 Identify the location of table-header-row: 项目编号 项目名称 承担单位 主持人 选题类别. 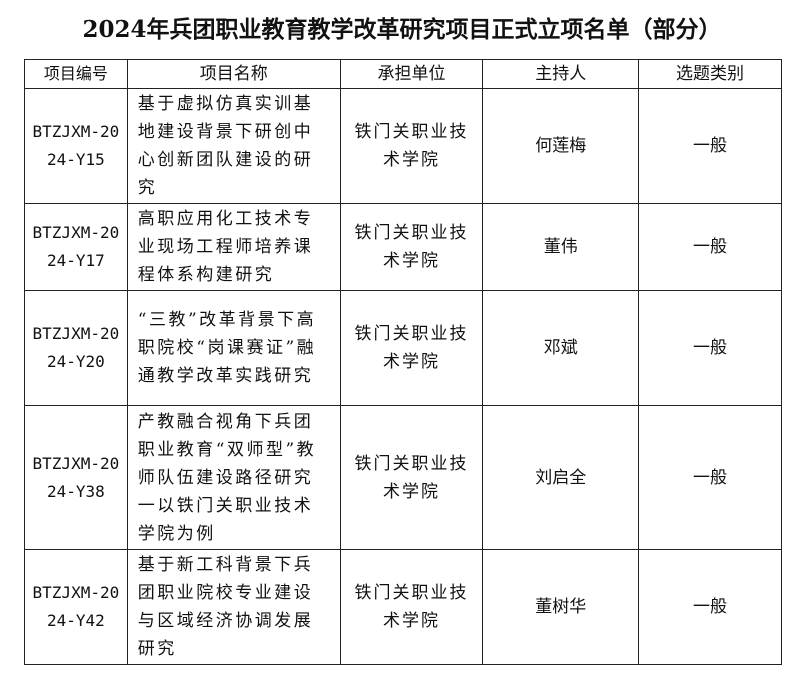
(403, 74).